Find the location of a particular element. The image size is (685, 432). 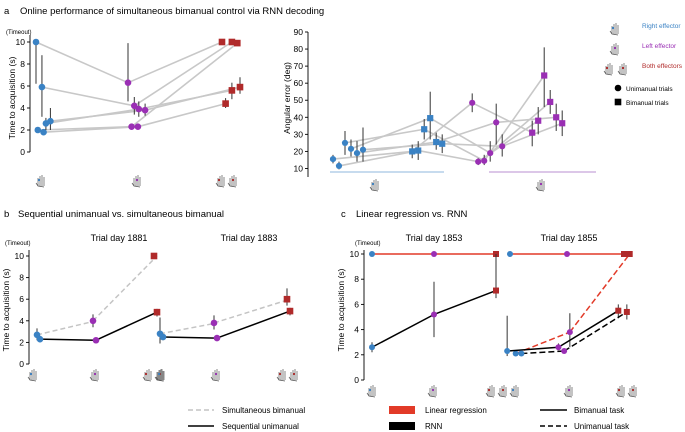

legend-right-effector: Right effector is located at coordinates (661, 26).